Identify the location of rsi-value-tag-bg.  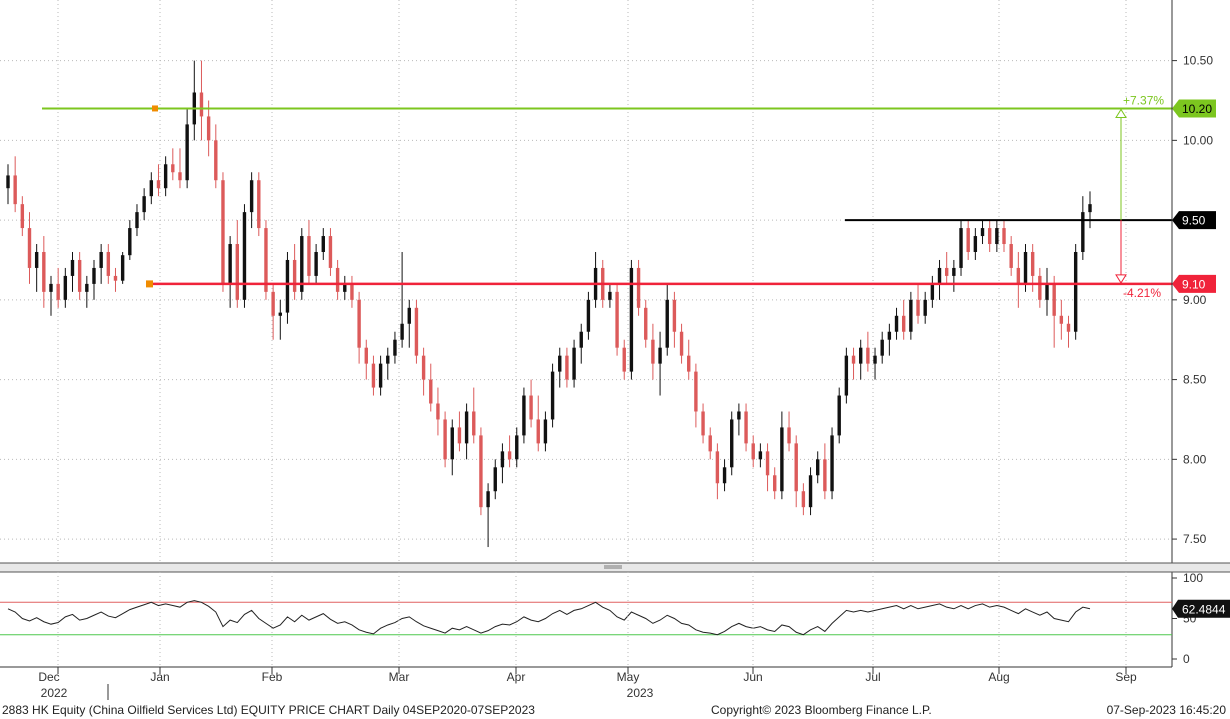
(1201, 608).